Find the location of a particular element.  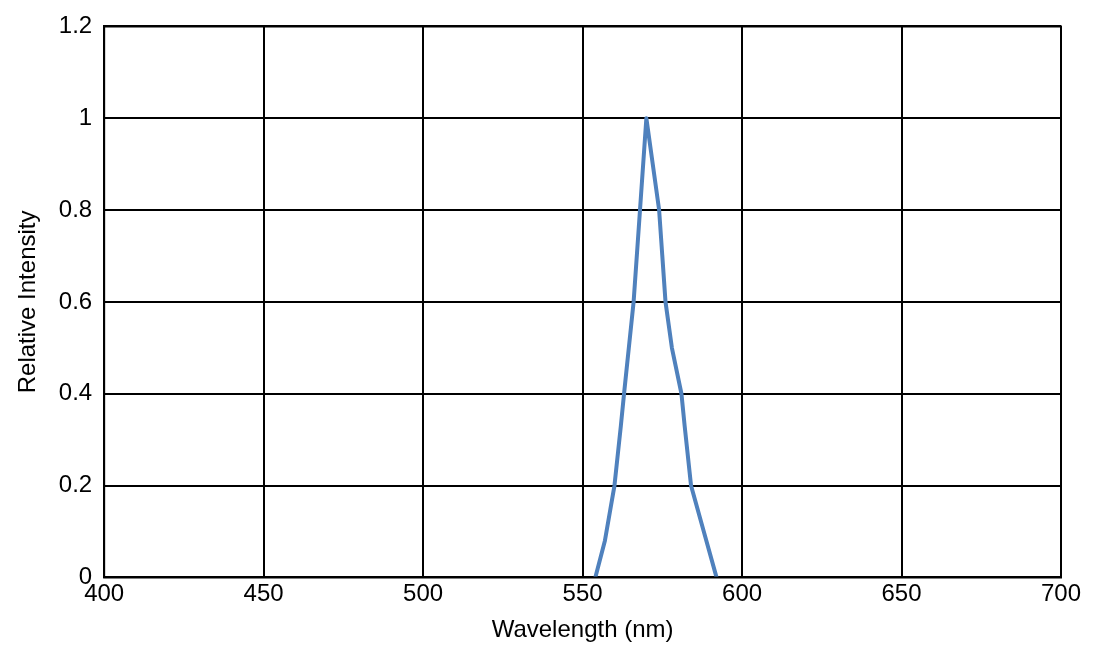

x-tick-label: 550 is located at coordinates (582, 593).